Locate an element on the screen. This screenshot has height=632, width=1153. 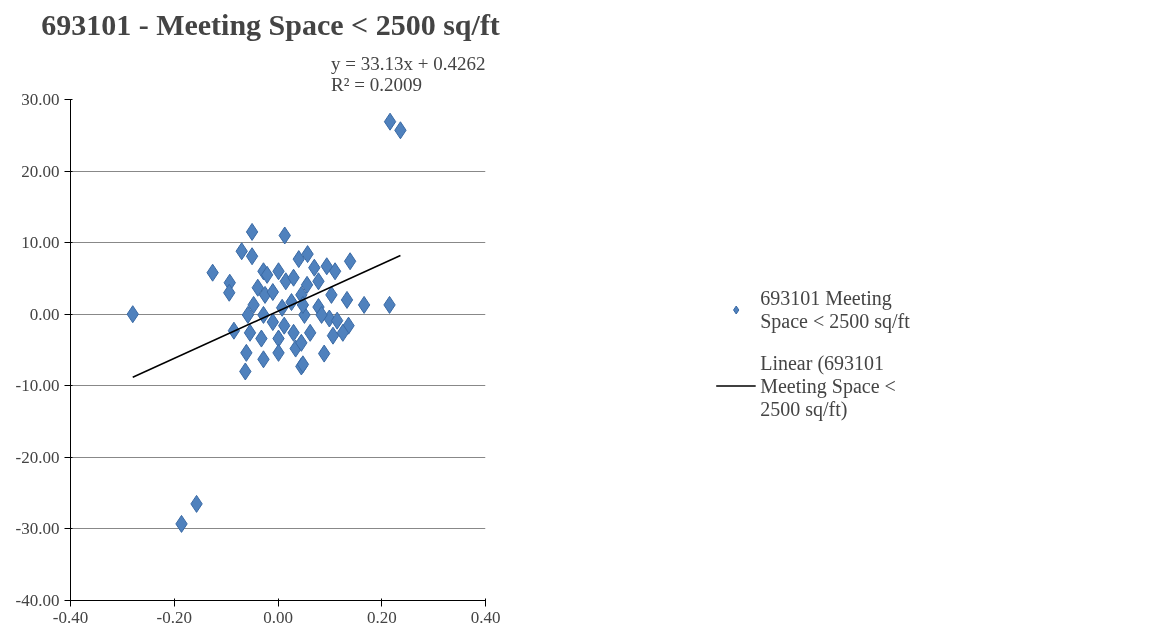
y-tick-label: -20.00 is located at coordinates (37, 457).